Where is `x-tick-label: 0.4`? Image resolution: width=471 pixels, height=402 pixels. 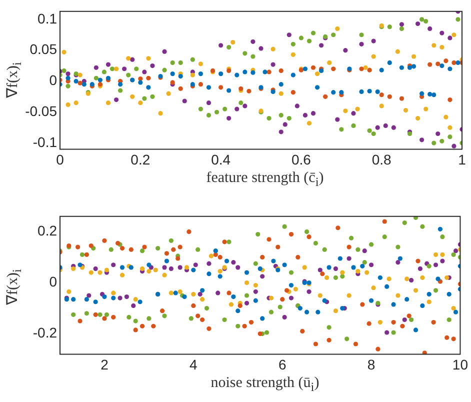
x-tick-label: 0.4 is located at coordinates (221, 159).